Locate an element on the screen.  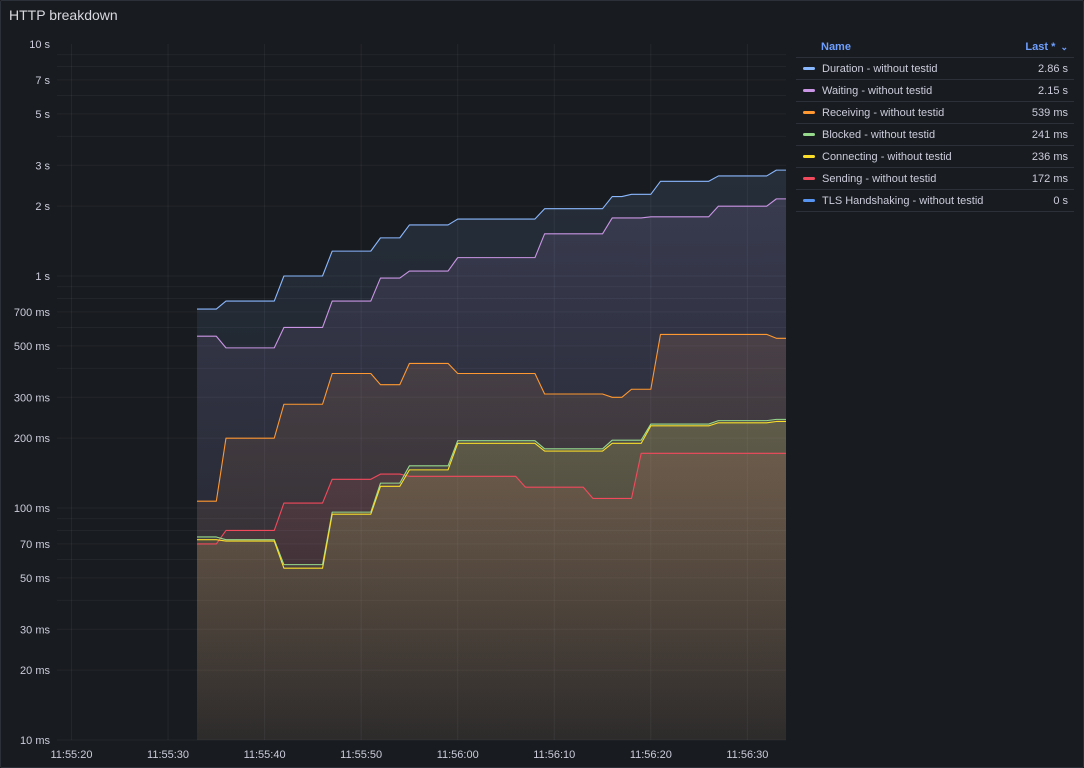
legend-item-value: 2.86 s is located at coordinates (1053, 68).